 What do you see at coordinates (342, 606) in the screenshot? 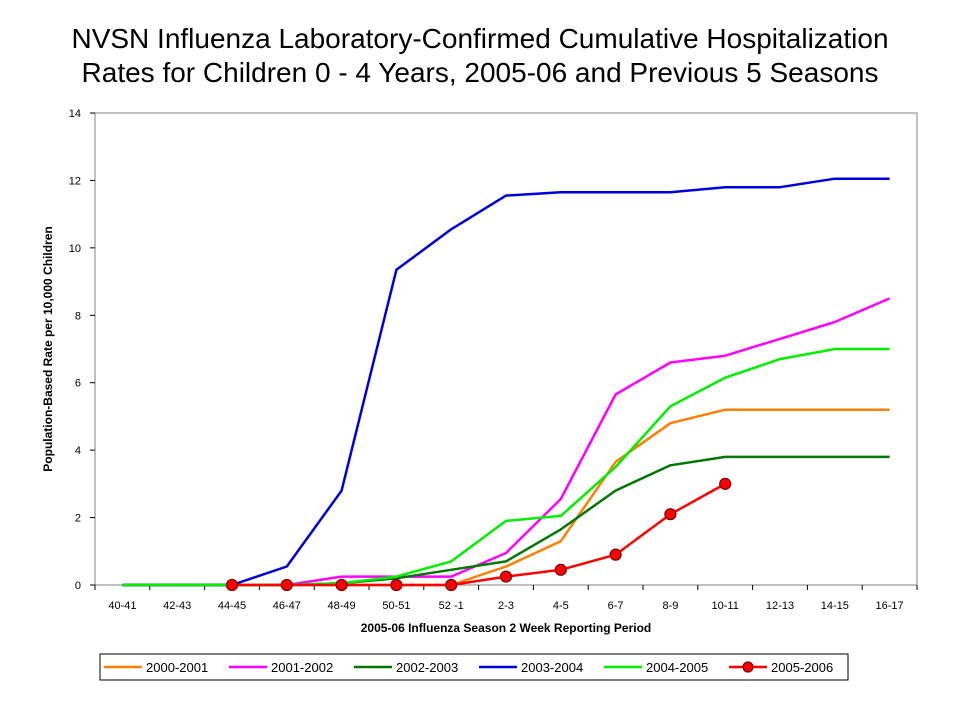
I see `x-tick-label: 48-49` at bounding box center [342, 606].